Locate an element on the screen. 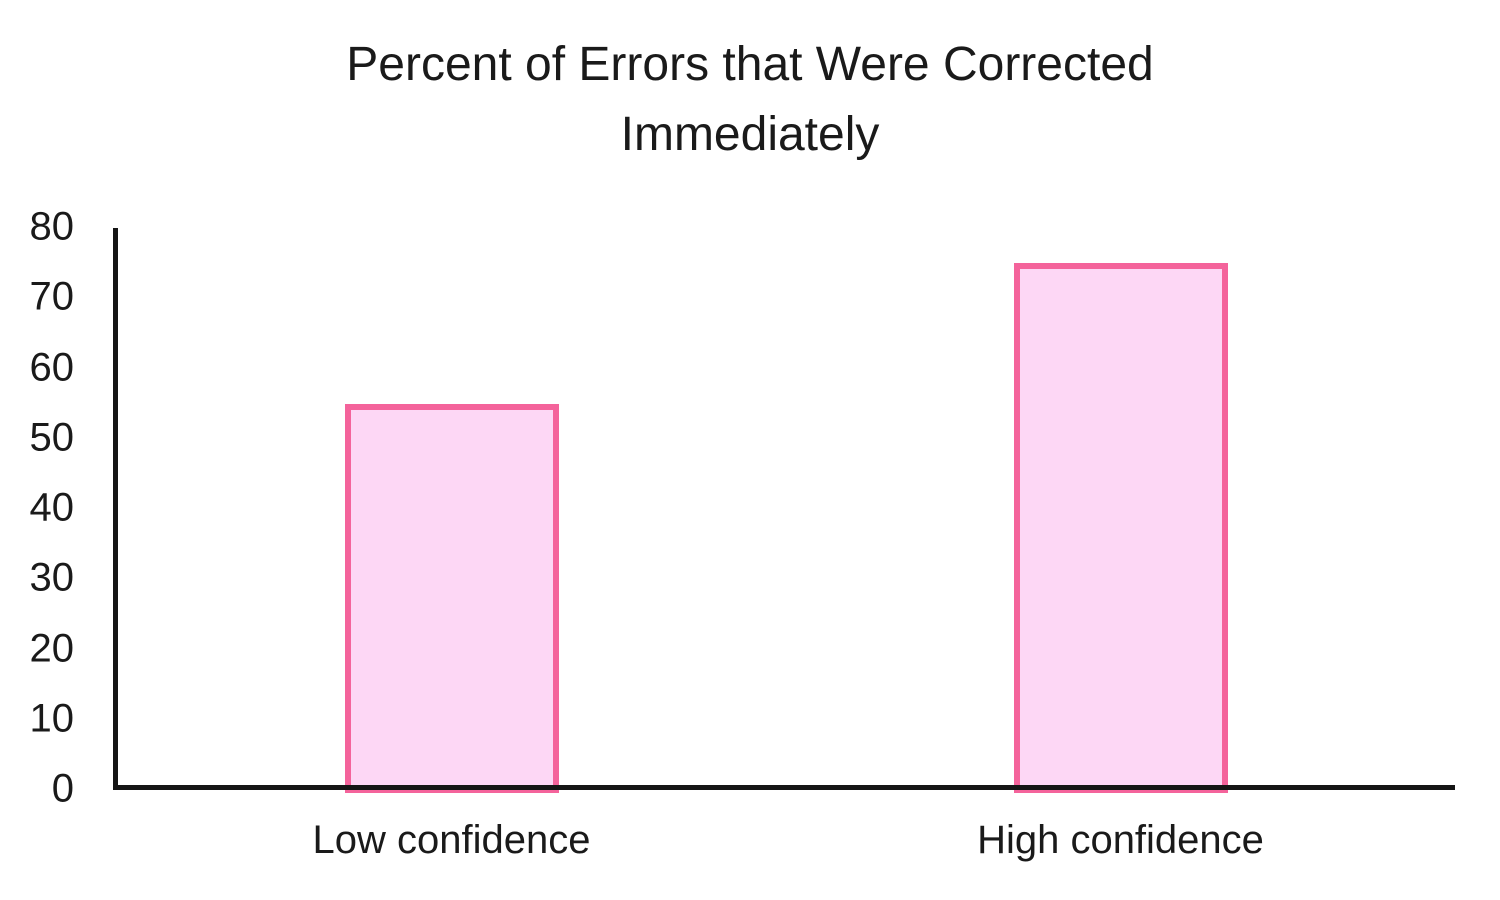 This screenshot has height=900, width=1500. y-tick-label: 30 is located at coordinates (52, 577).